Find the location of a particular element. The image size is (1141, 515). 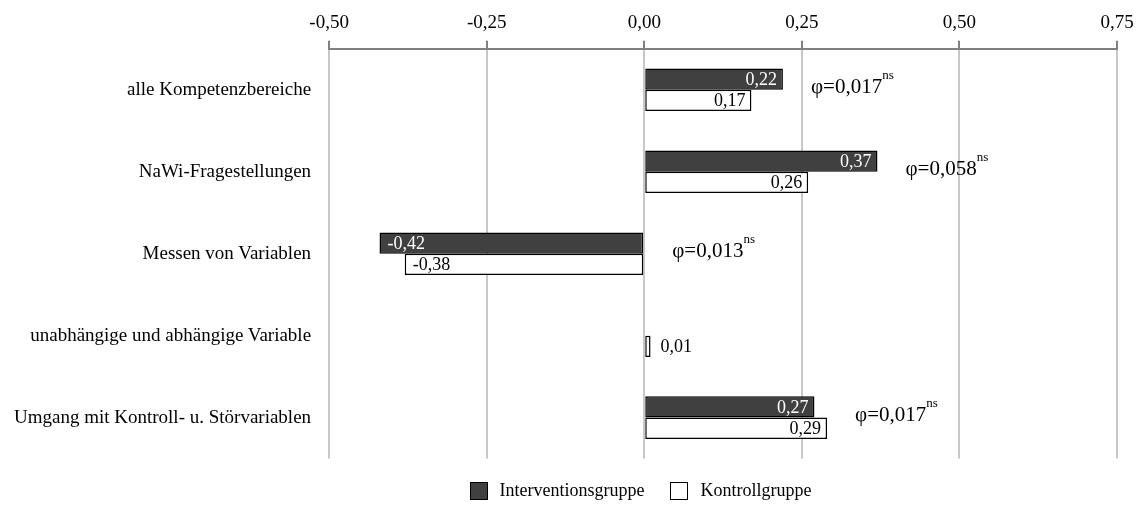

data-label: 0,26 is located at coordinates (786, 182).